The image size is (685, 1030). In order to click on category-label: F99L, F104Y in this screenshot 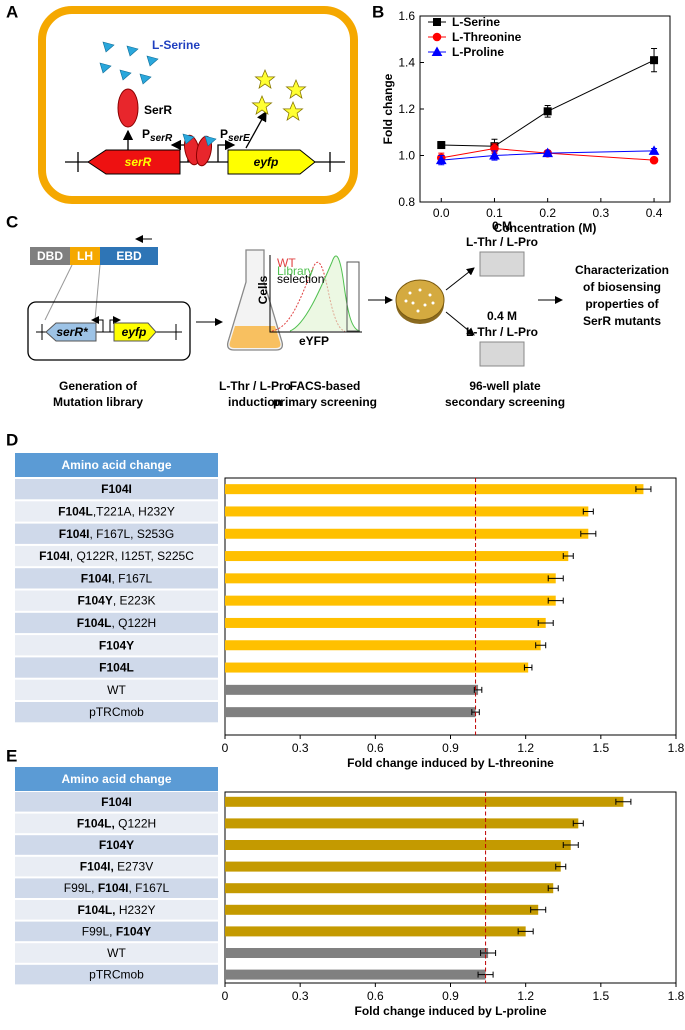, I will do `click(116, 931)`.